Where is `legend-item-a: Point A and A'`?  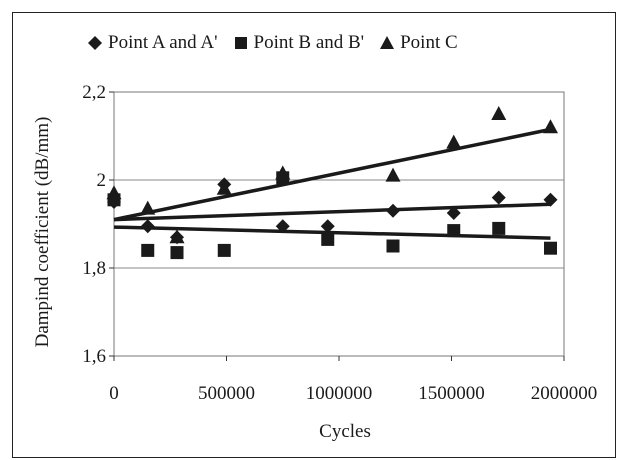 legend-item-a: Point A and A' is located at coordinates (153, 43).